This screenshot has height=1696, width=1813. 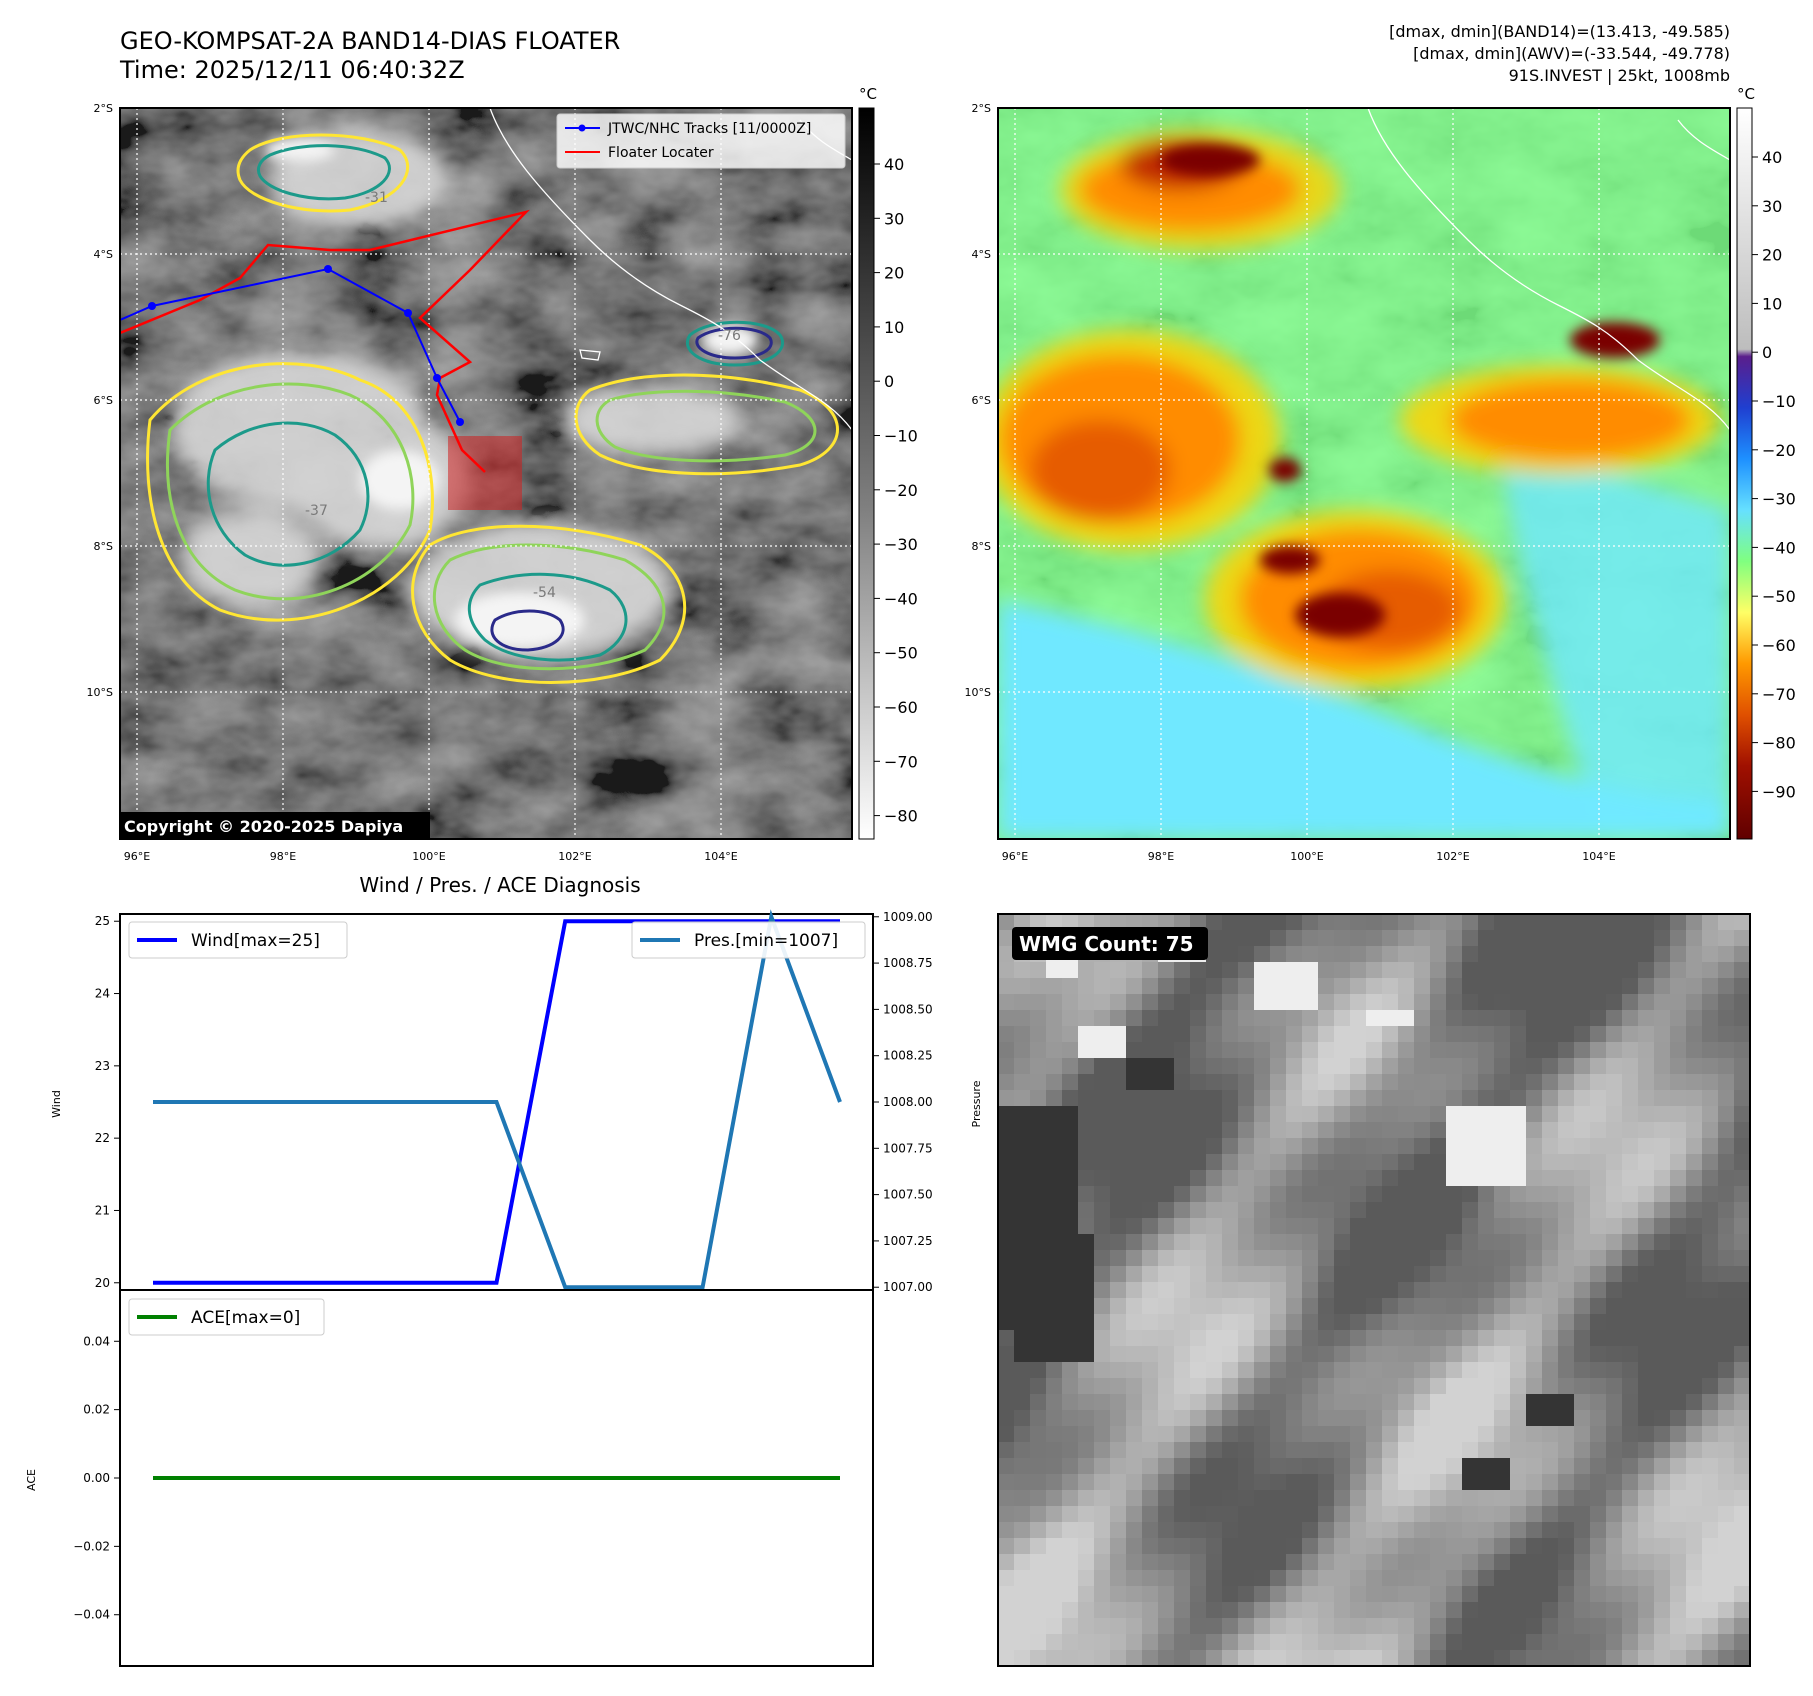 What do you see at coordinates (888, 462) in the screenshot?
I see `colorbar-grayscale: °C 40 30 20 10 0 −10 −20 −30 −40 −50 −60 −70 −80` at bounding box center [888, 462].